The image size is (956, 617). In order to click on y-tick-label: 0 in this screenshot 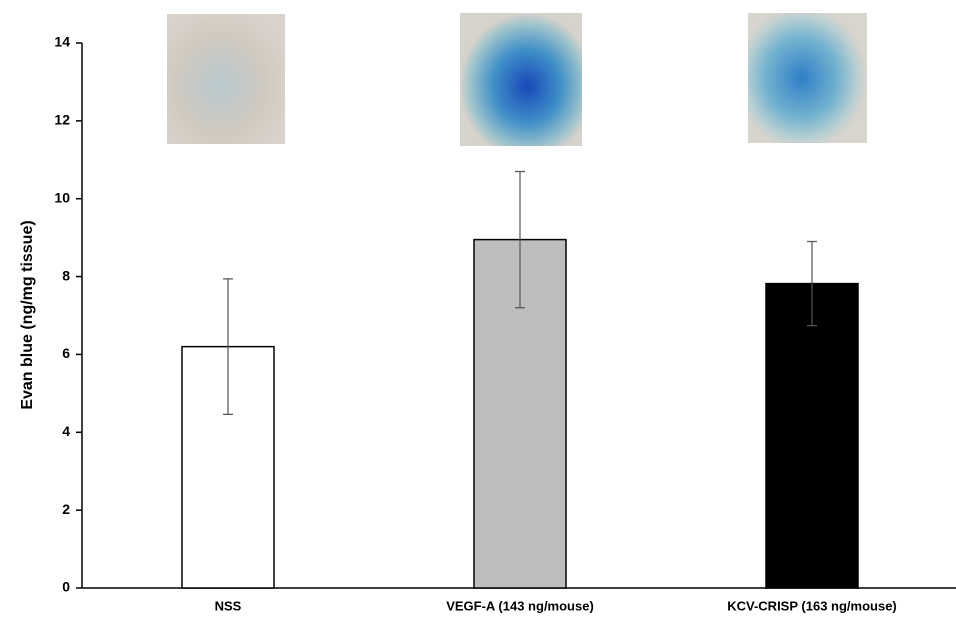, I will do `click(66, 587)`.